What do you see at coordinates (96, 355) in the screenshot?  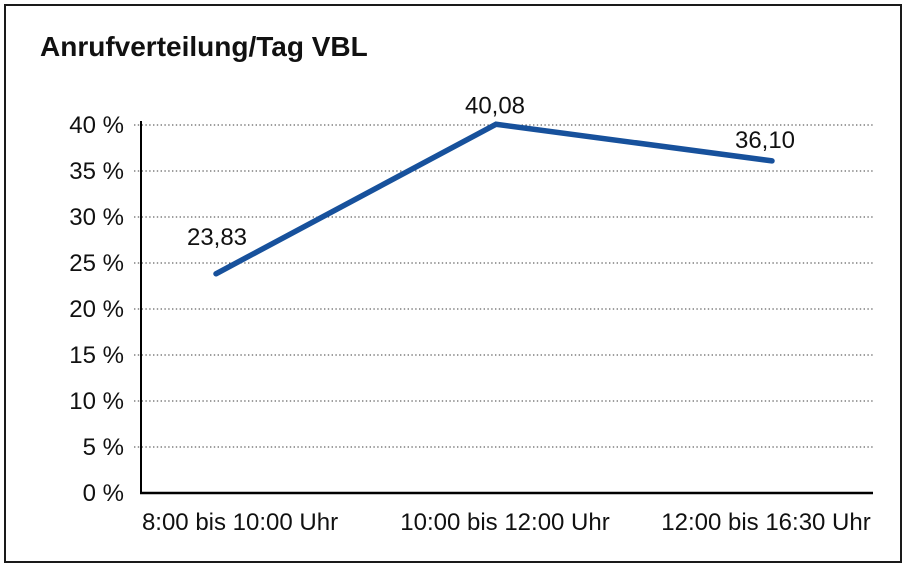 I see `y-tick-label-15: 15 %` at bounding box center [96, 355].